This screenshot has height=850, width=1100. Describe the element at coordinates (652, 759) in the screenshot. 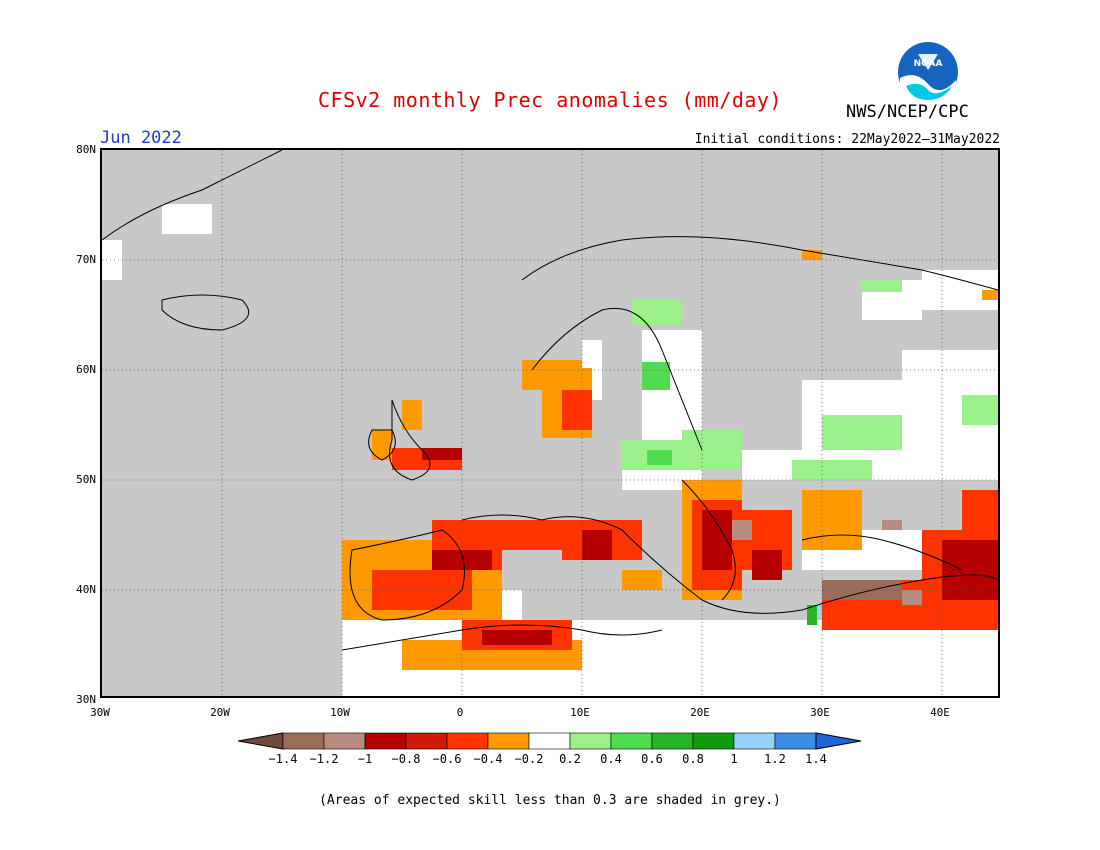

I see `colorbar-tick-label: 0.6` at that location.